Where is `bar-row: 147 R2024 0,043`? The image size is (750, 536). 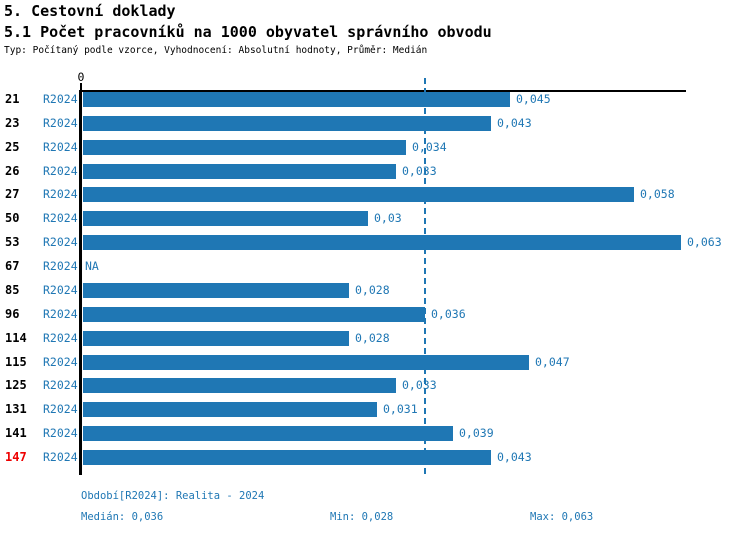
bar-row: 147 R2024 0,043 is located at coordinates (375, 462).